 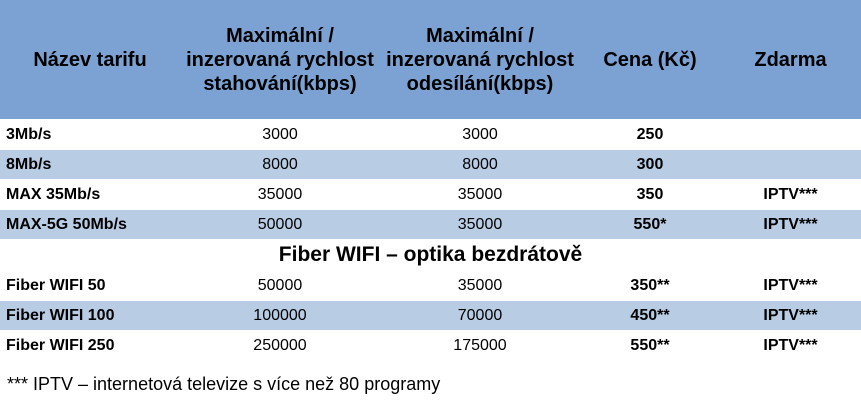 I want to click on tariff-name: Fiber WIFI 50, so click(x=90, y=285).